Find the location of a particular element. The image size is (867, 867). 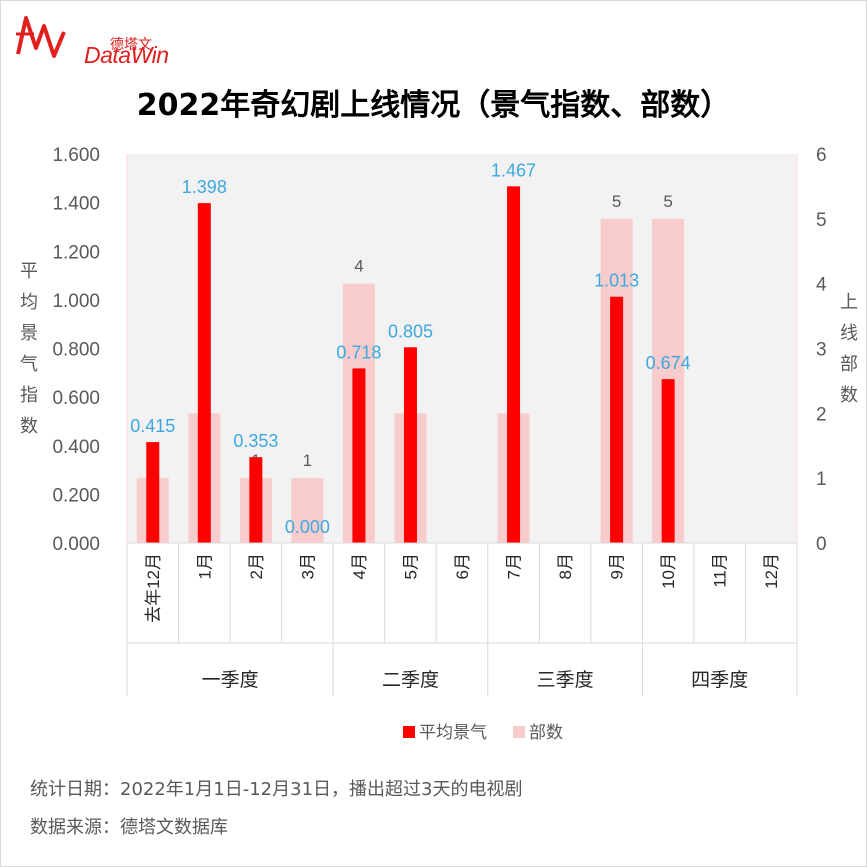

axis-label-char: 线 is located at coordinates (849, 333).